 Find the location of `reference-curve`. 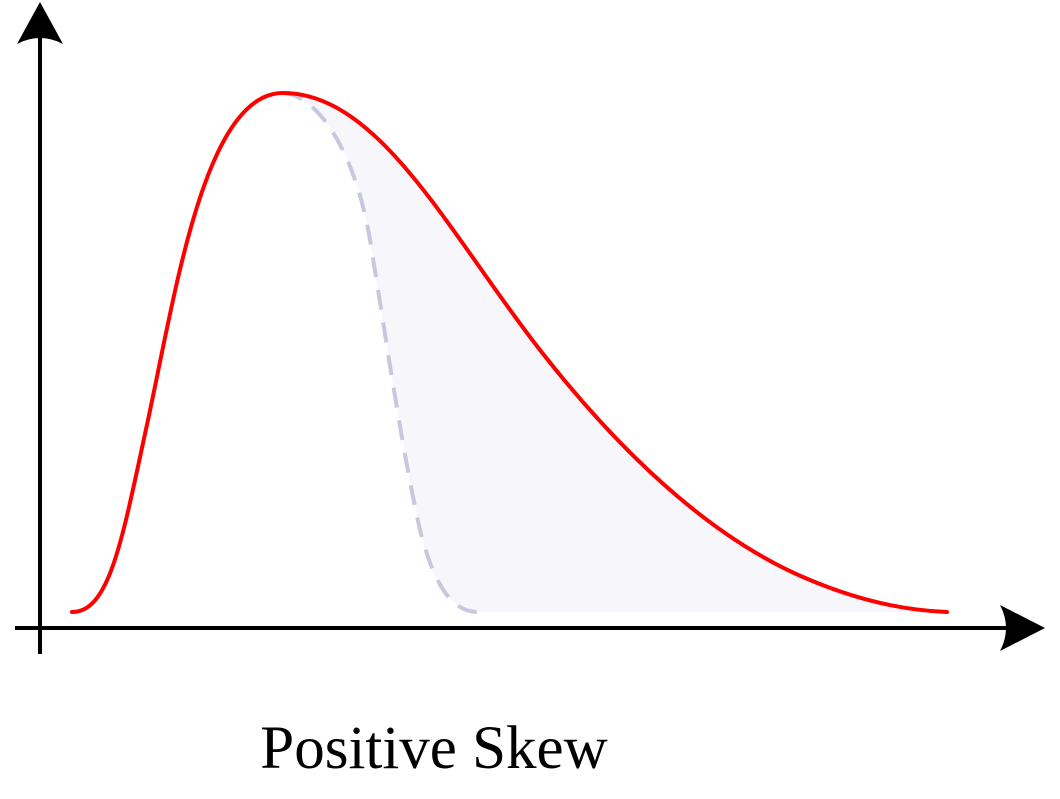

reference-curve is located at coordinates (380, 352).